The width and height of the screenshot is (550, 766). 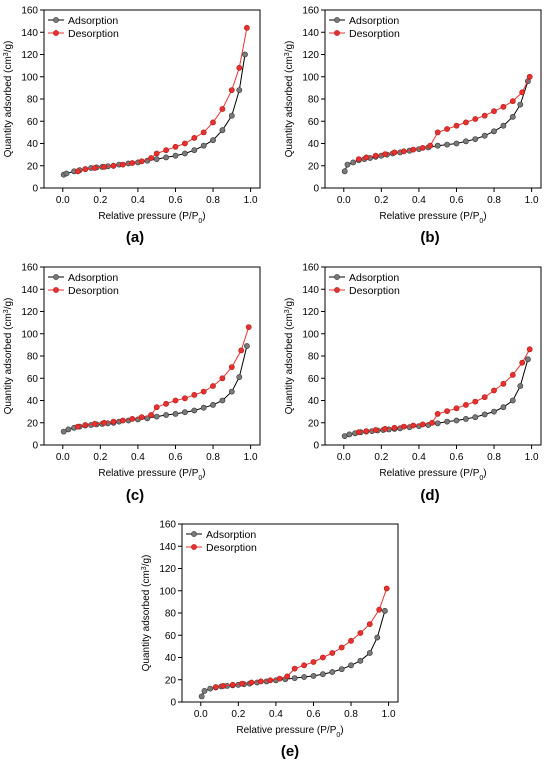 I want to click on panel-label: (d), so click(x=429, y=495).